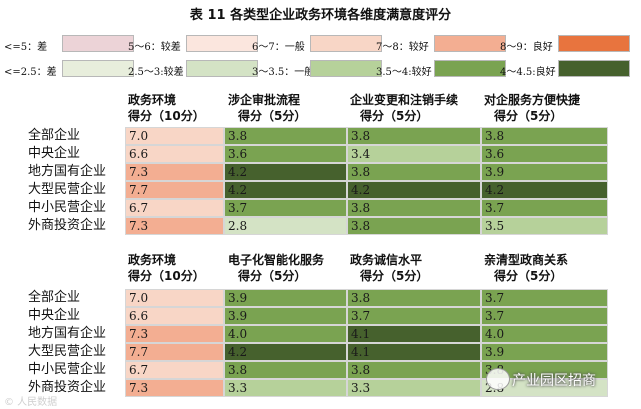  I want to click on column-header: 政务诚信水平得分（5分）, so click(389, 268).